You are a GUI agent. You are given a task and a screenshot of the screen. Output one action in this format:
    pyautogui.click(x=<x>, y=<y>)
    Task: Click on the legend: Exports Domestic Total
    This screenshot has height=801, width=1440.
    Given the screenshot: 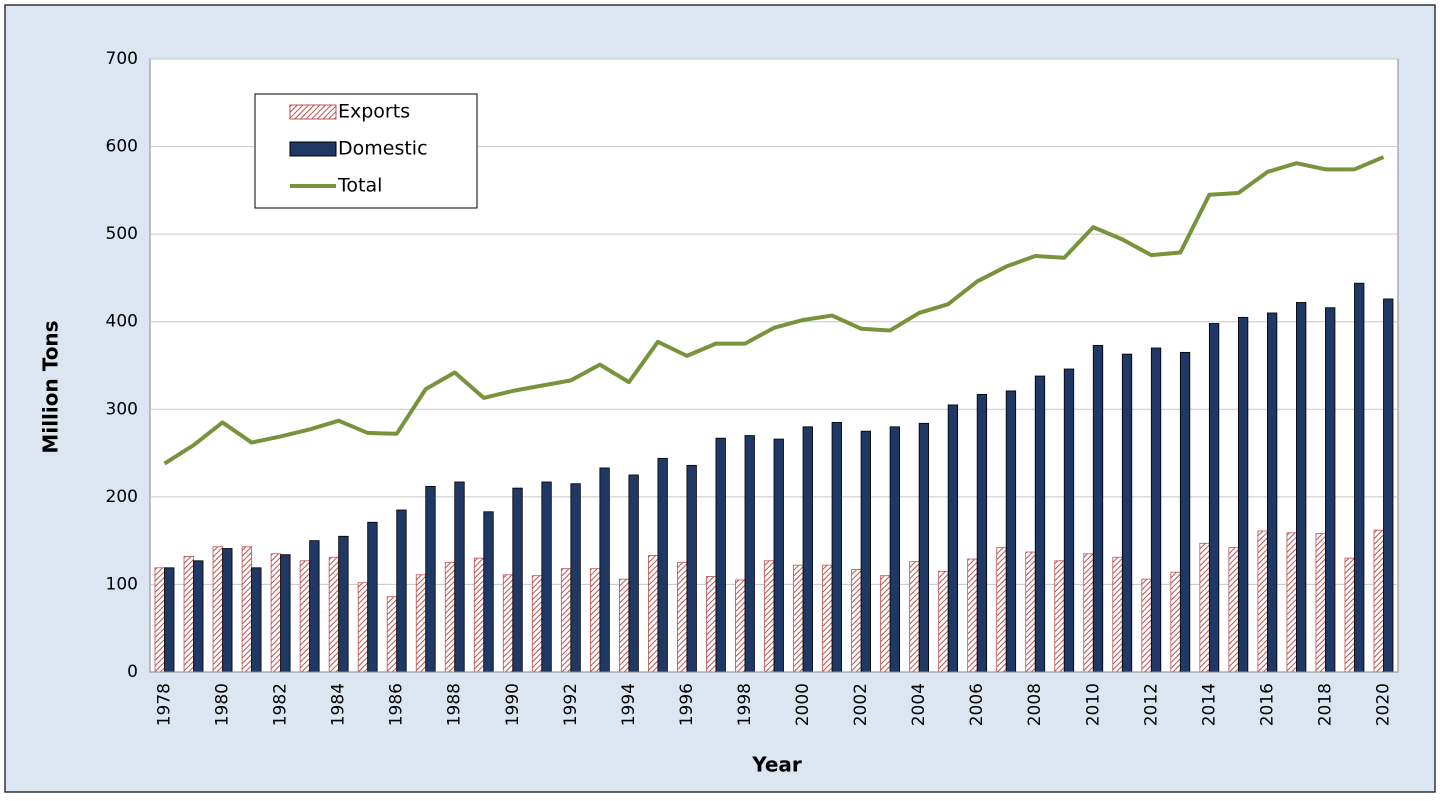 What is the action you would take?
    pyautogui.click(x=366, y=151)
    